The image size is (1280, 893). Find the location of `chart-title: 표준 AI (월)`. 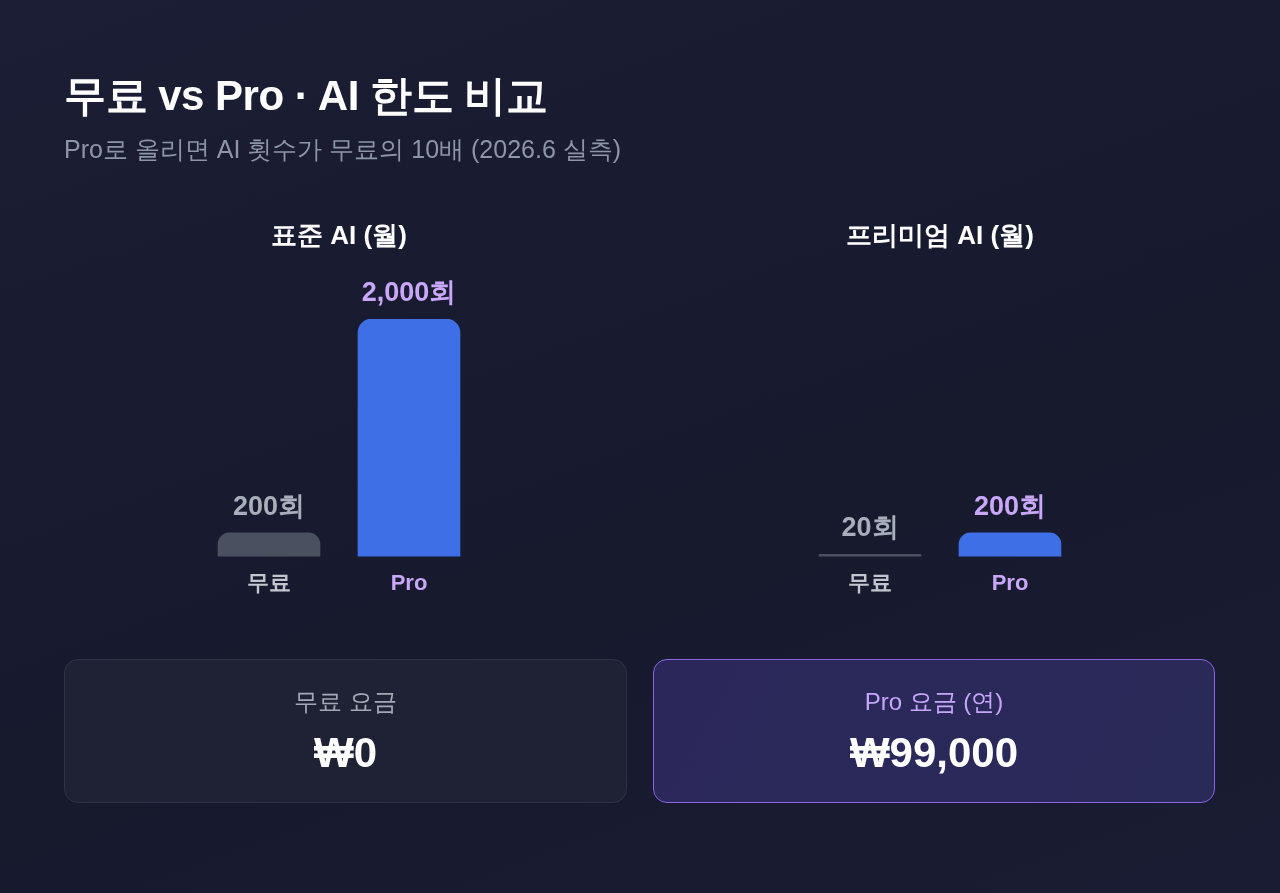

chart-title: 표준 AI (월) is located at coordinates (339, 235).